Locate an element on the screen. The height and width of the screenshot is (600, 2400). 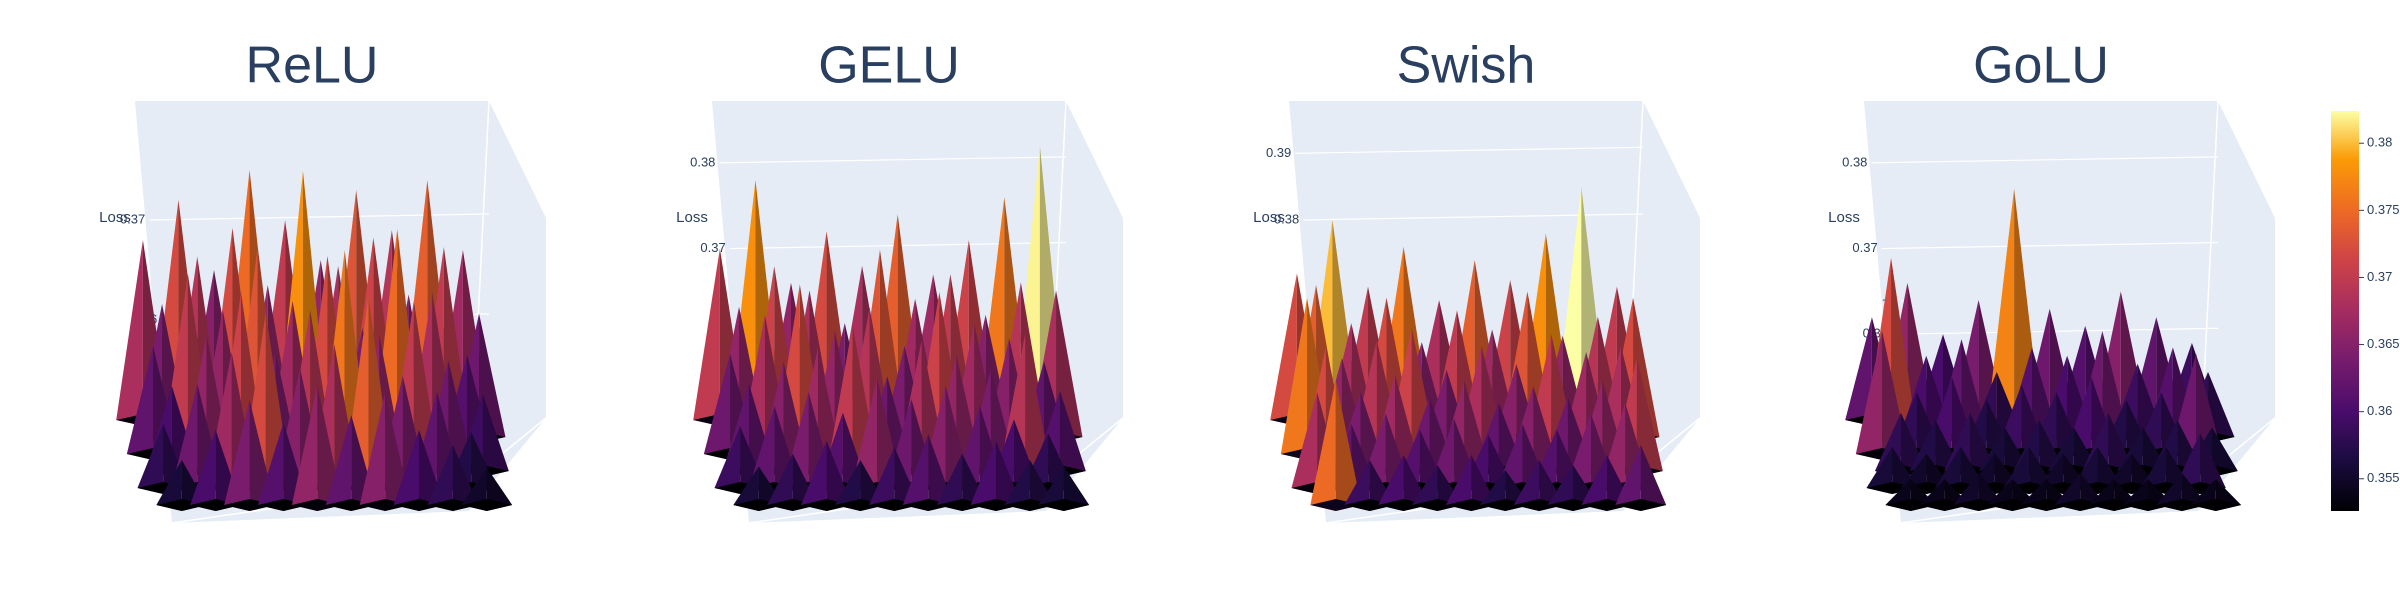
colorbar-tick-label: 0.365 is located at coordinates (2383, 343).